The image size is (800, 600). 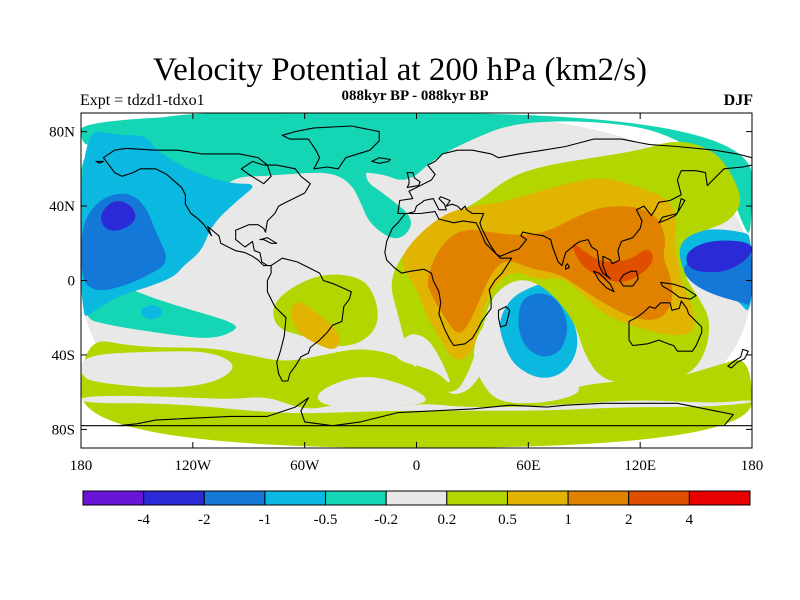 What do you see at coordinates (413, 180) in the screenshot?
I see `coastline-great-britain` at bounding box center [413, 180].